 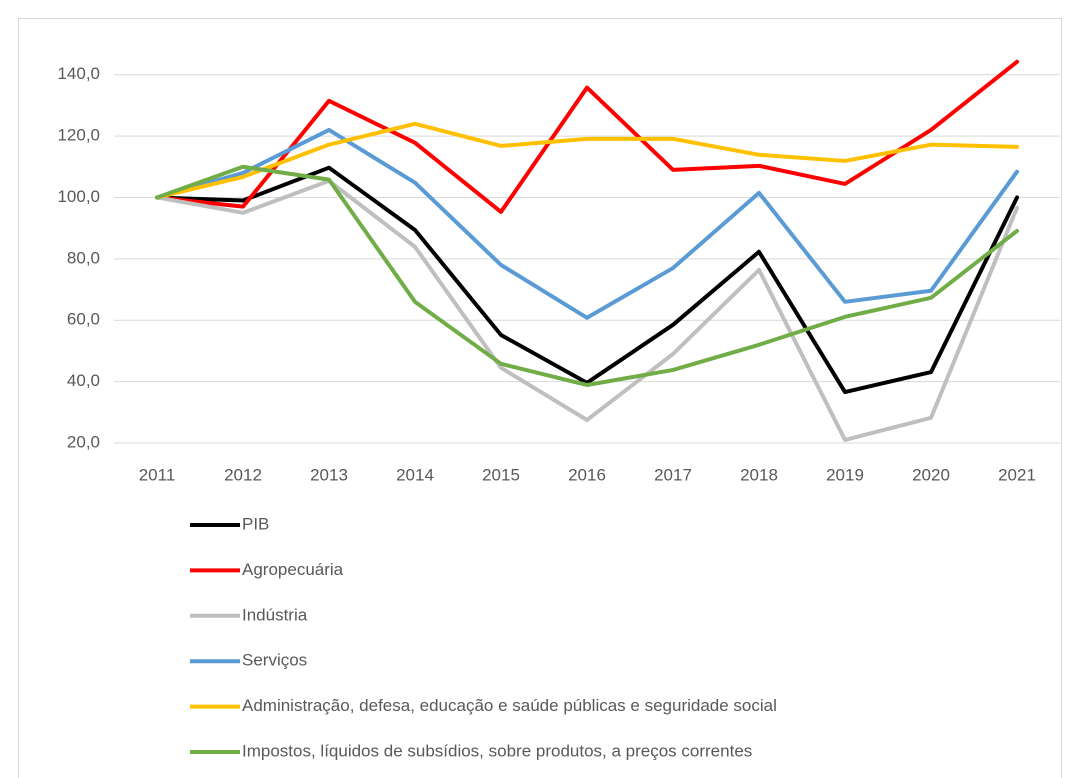 What do you see at coordinates (83, 380) in the screenshot?
I see `y-tick-label: 40,0` at bounding box center [83, 380].